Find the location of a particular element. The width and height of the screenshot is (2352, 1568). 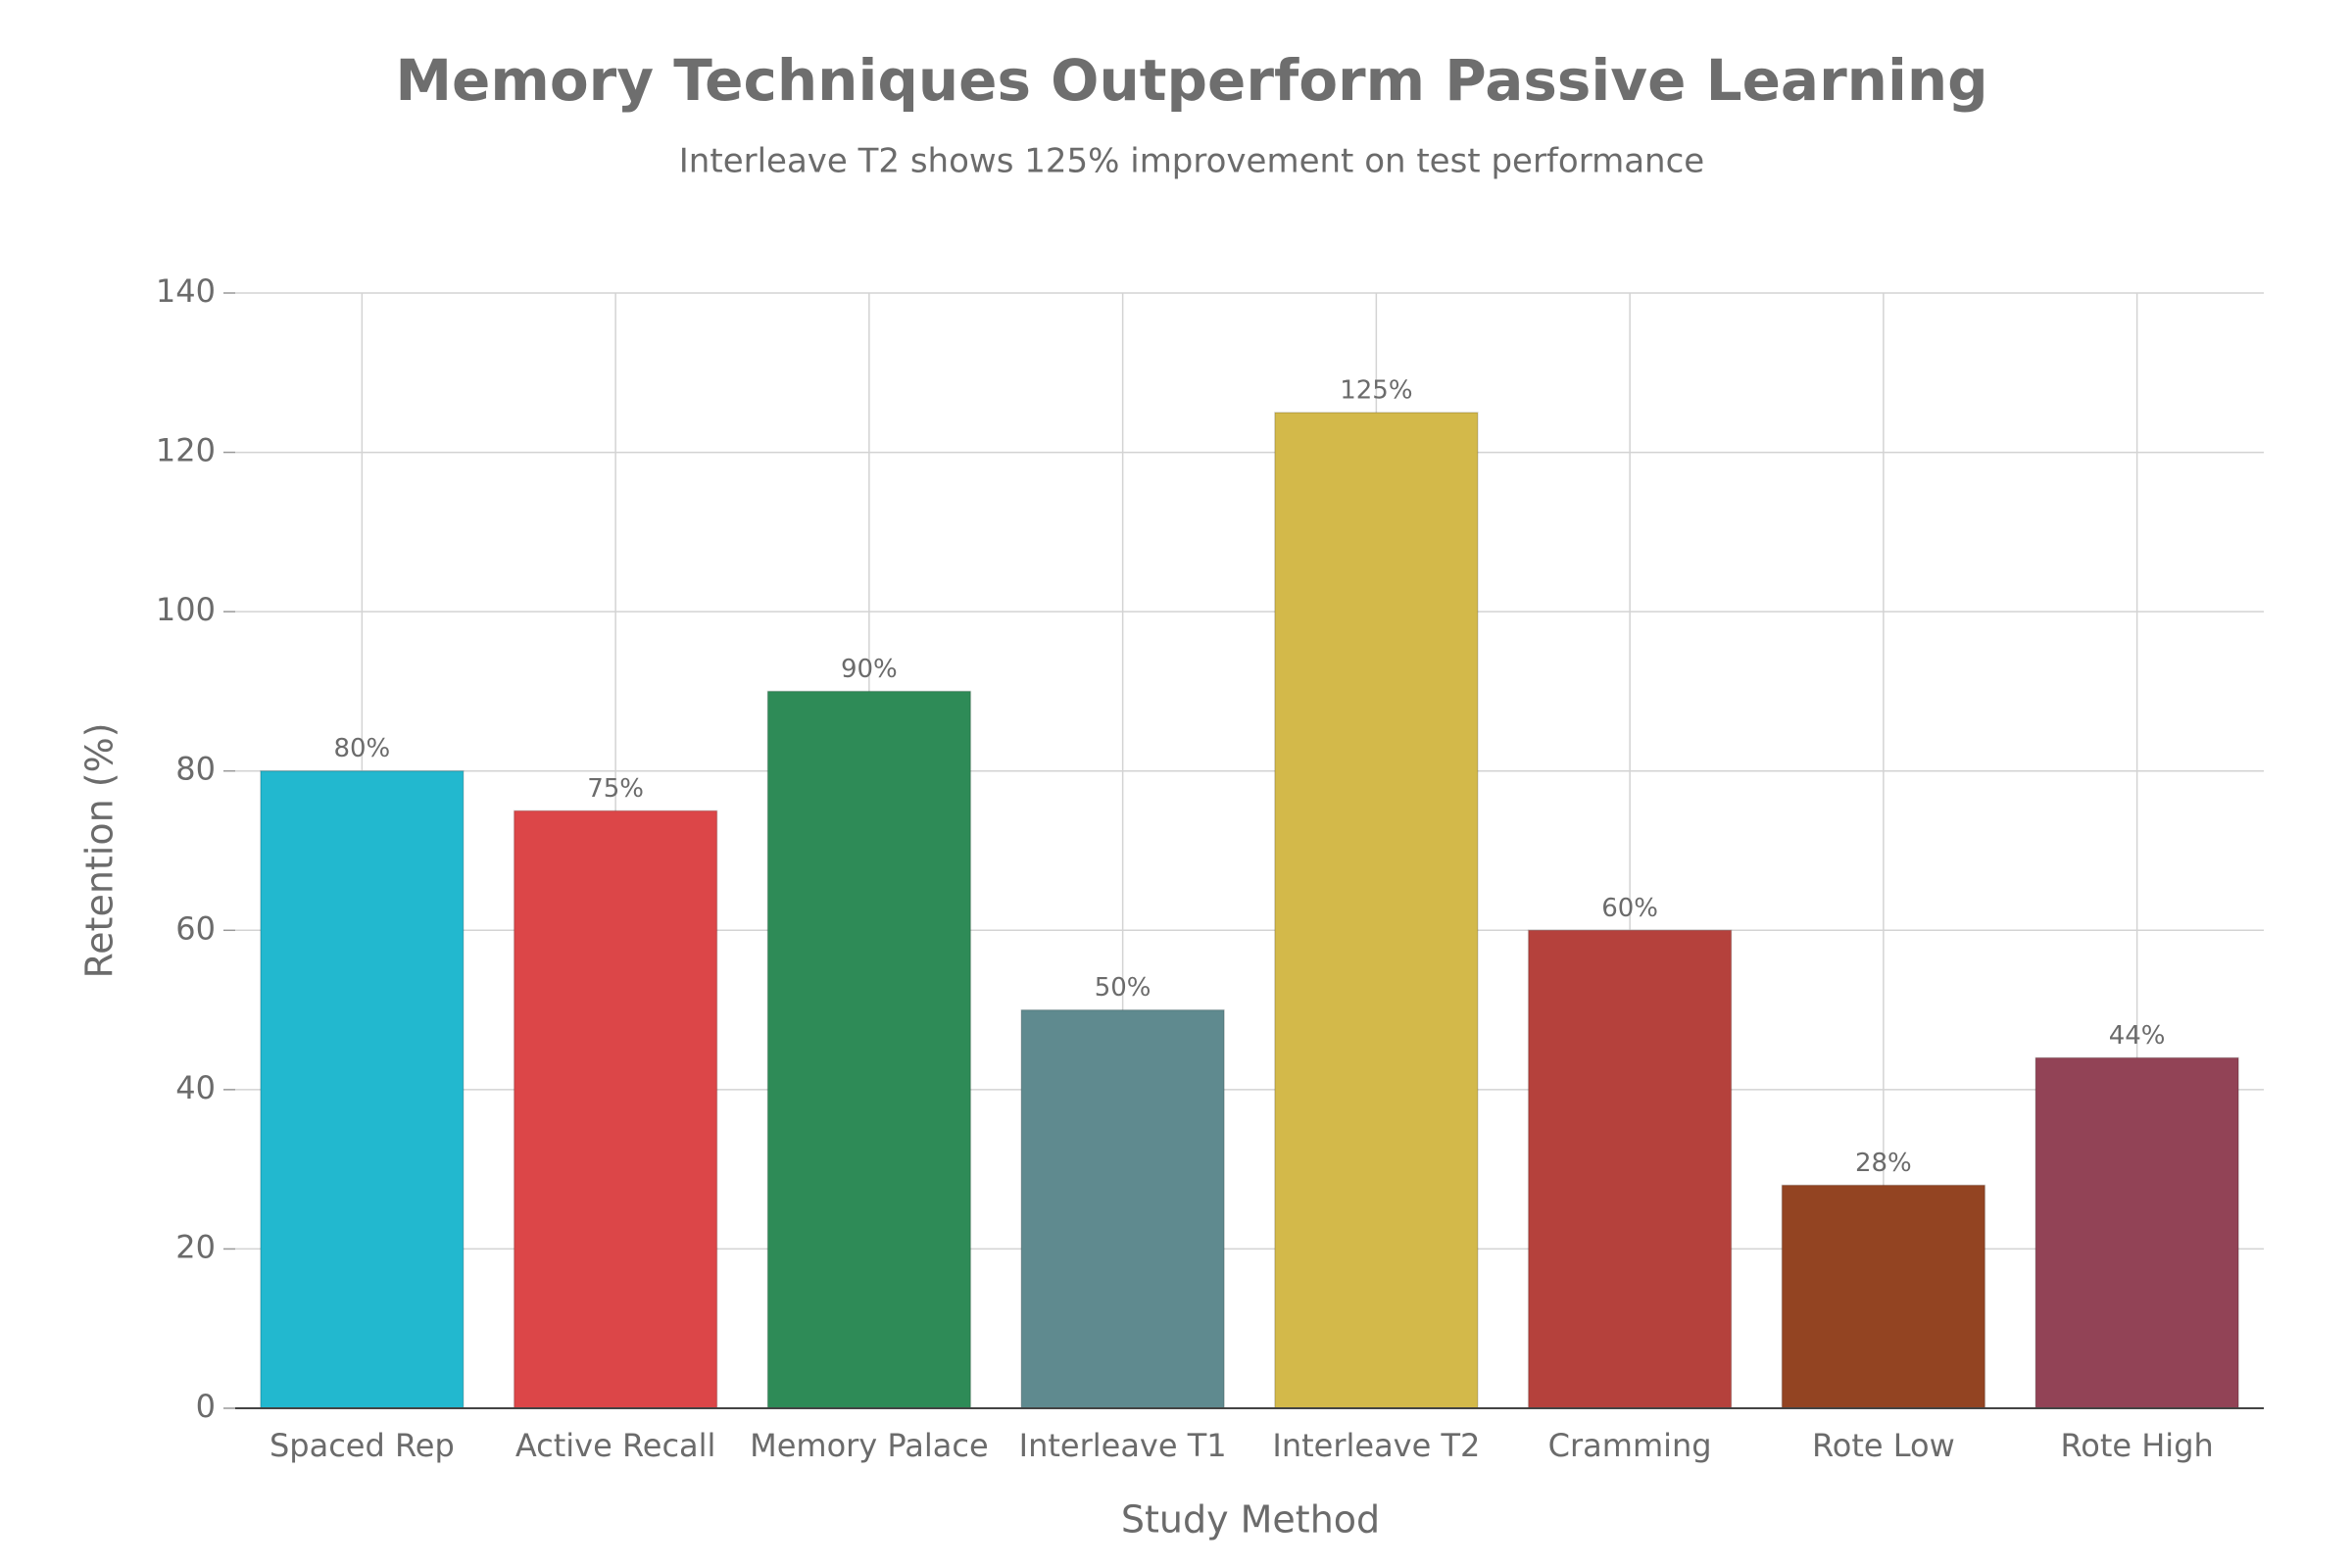

x-tick-label: Interleave T1 is located at coordinates (1123, 1445).